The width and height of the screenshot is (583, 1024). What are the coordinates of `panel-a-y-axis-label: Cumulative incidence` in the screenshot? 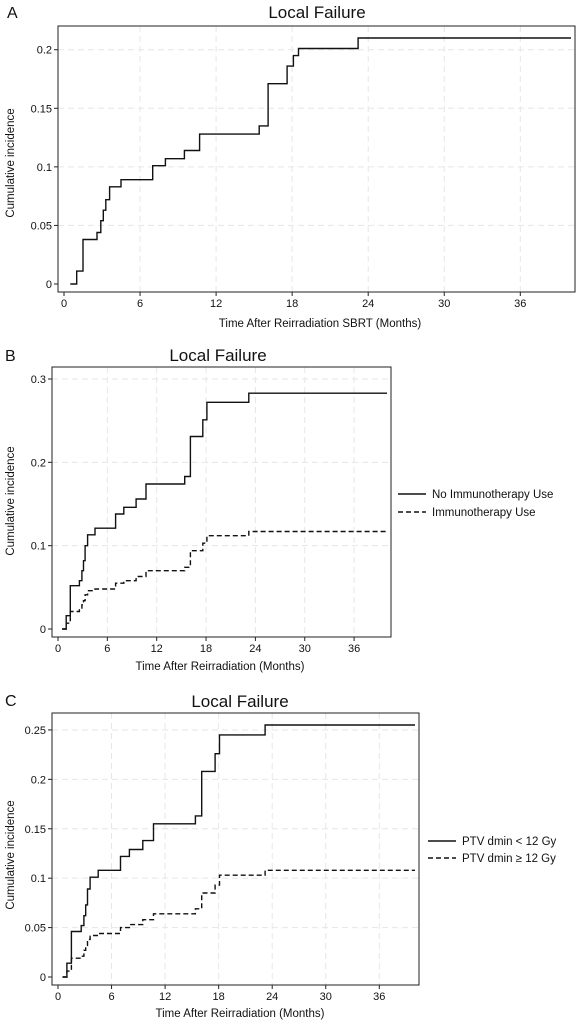 It's located at (11, 162).